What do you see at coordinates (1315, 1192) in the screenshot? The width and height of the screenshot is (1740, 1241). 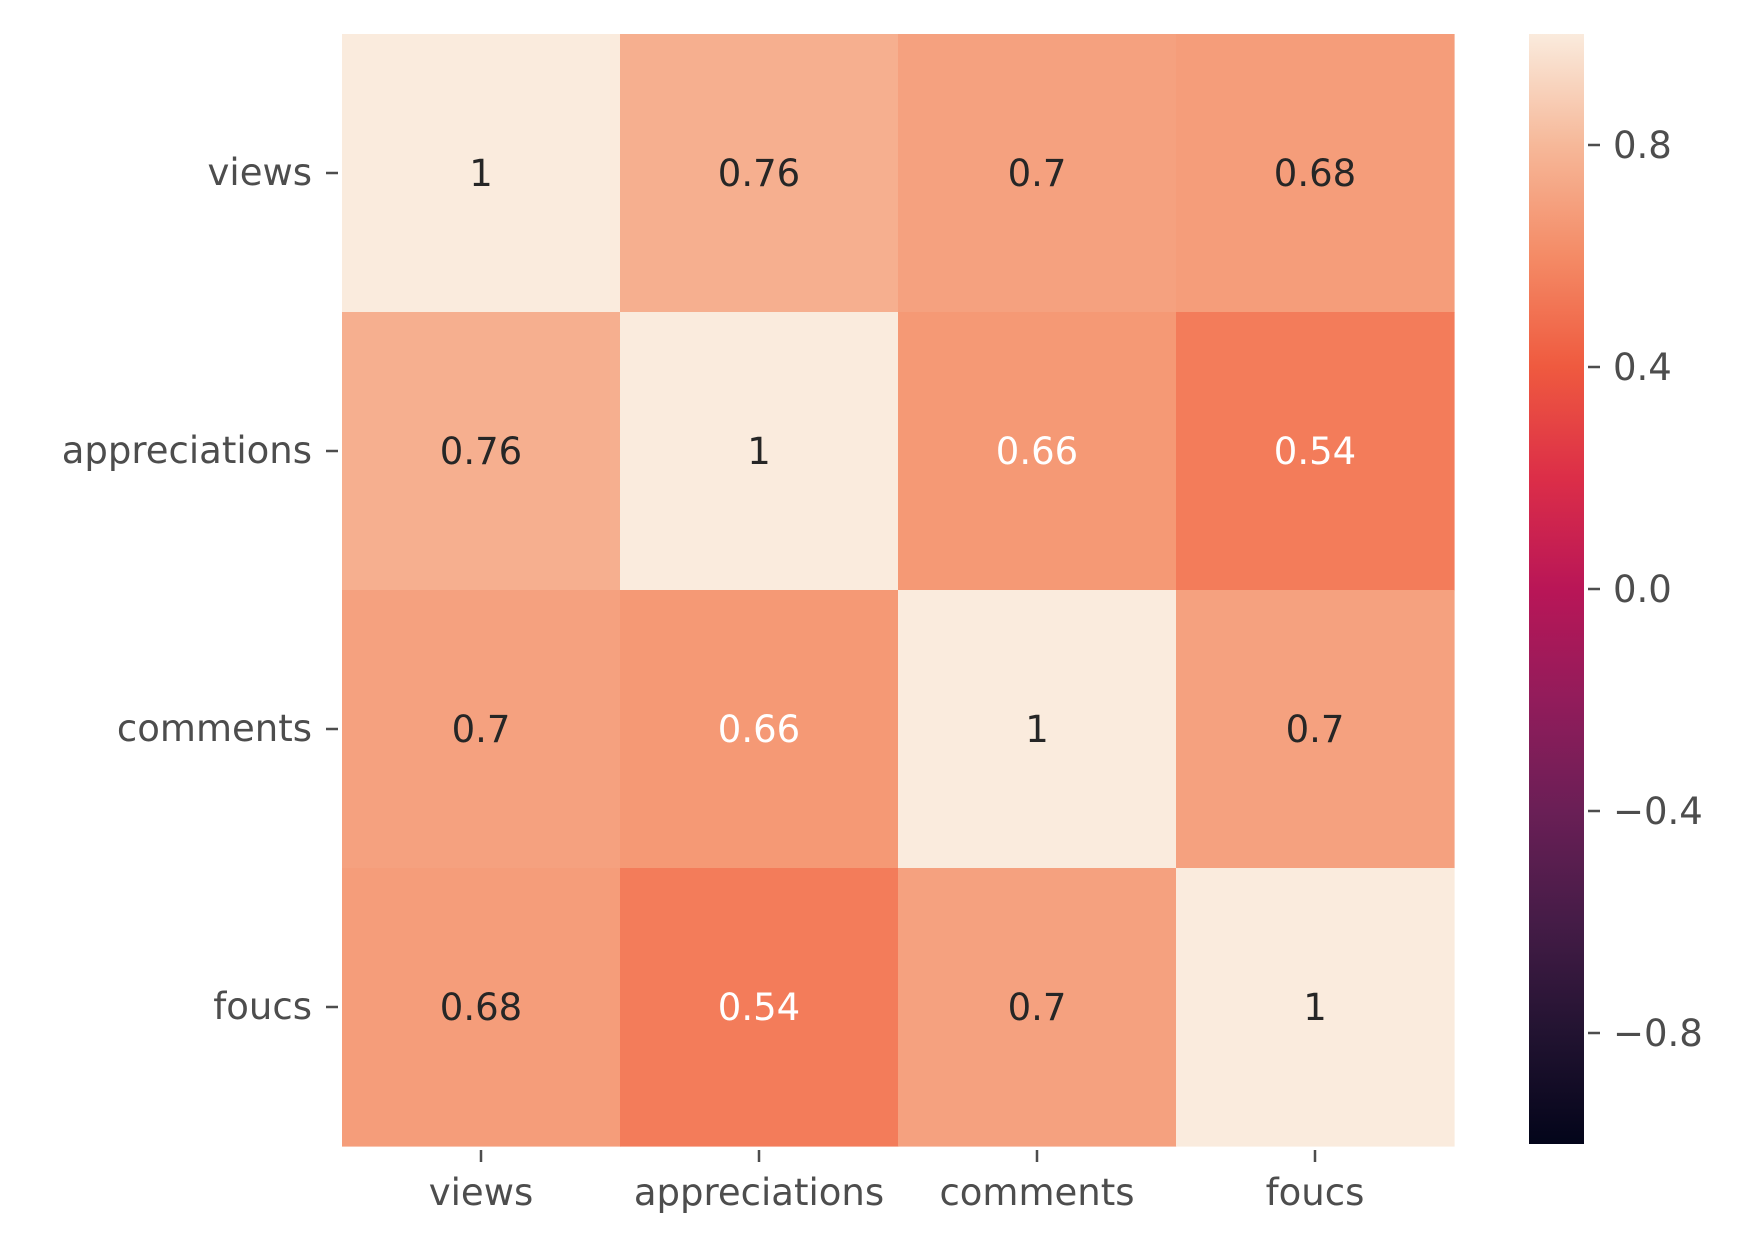 I see `x-tick-label: foucs` at bounding box center [1315, 1192].